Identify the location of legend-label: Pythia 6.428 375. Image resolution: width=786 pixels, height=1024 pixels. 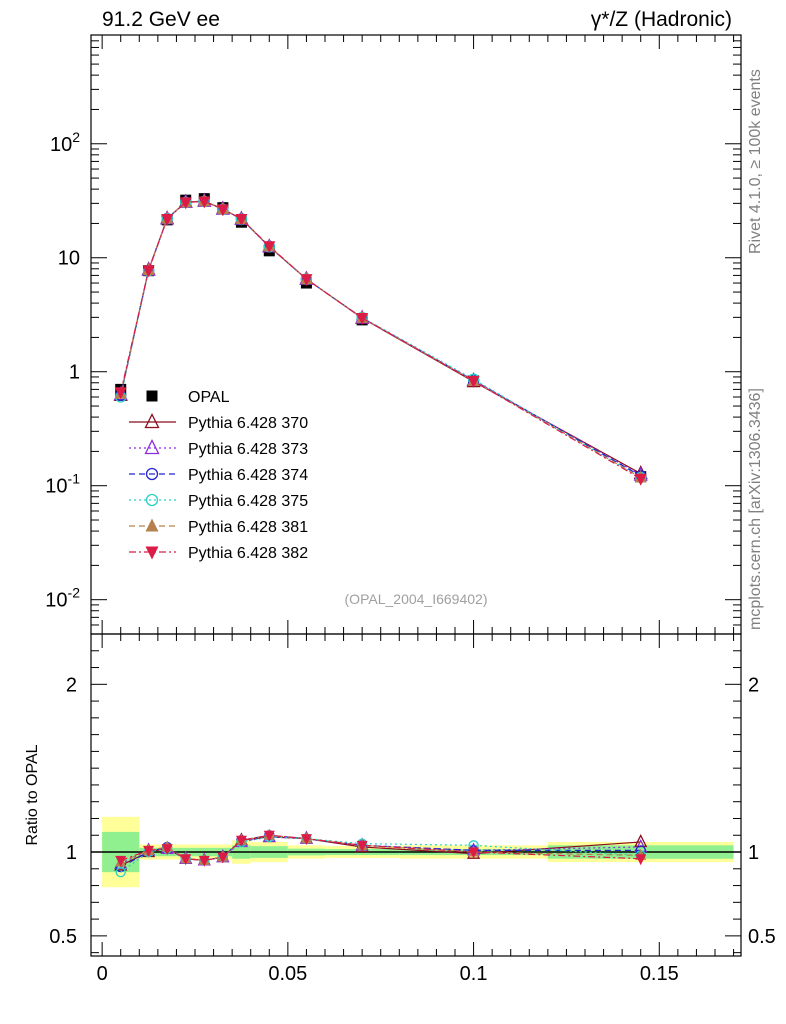
(248, 501).